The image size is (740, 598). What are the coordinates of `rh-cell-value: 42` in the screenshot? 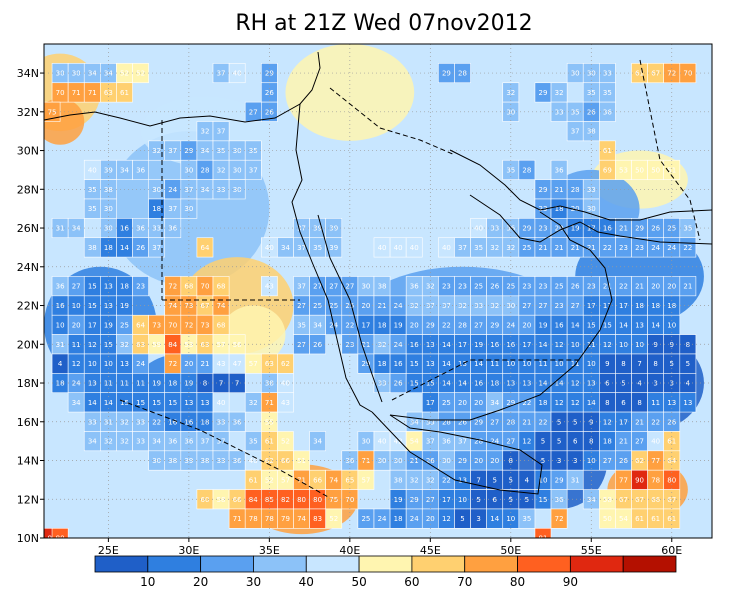 It's located at (398, 442).